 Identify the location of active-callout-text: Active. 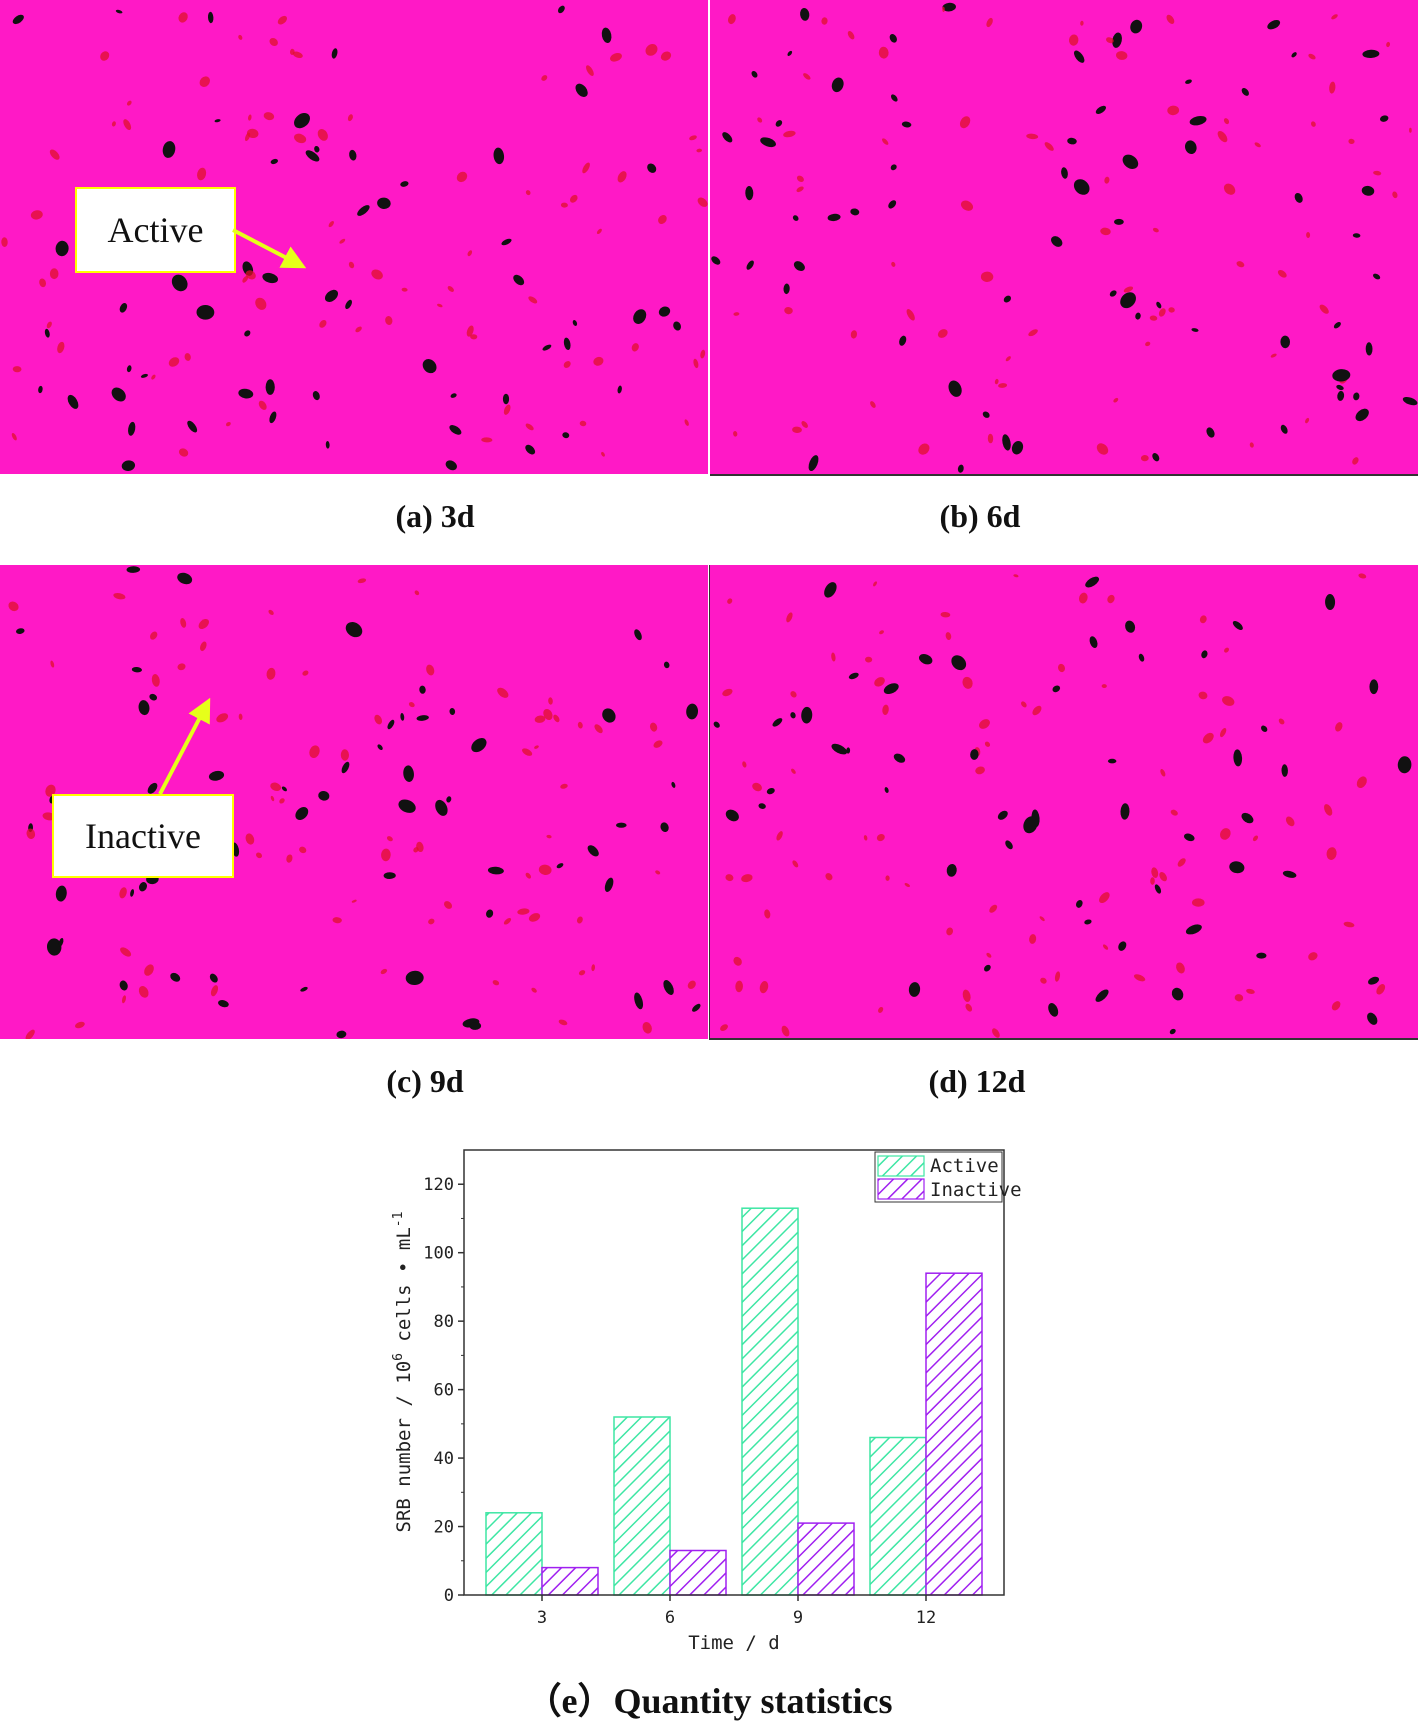
(155, 230).